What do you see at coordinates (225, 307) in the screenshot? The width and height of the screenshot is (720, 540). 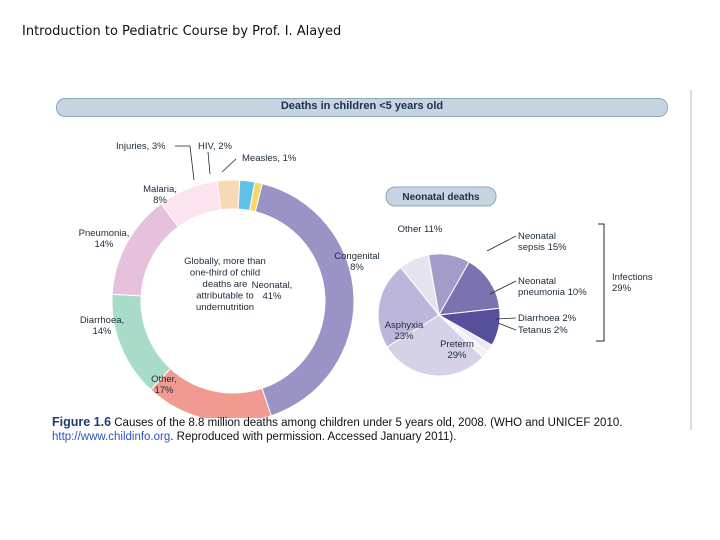 I see `center-note-line: undernutrition` at bounding box center [225, 307].